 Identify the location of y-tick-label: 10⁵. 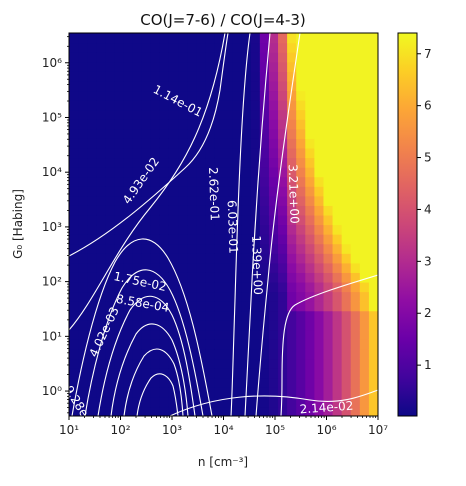
(52, 117).